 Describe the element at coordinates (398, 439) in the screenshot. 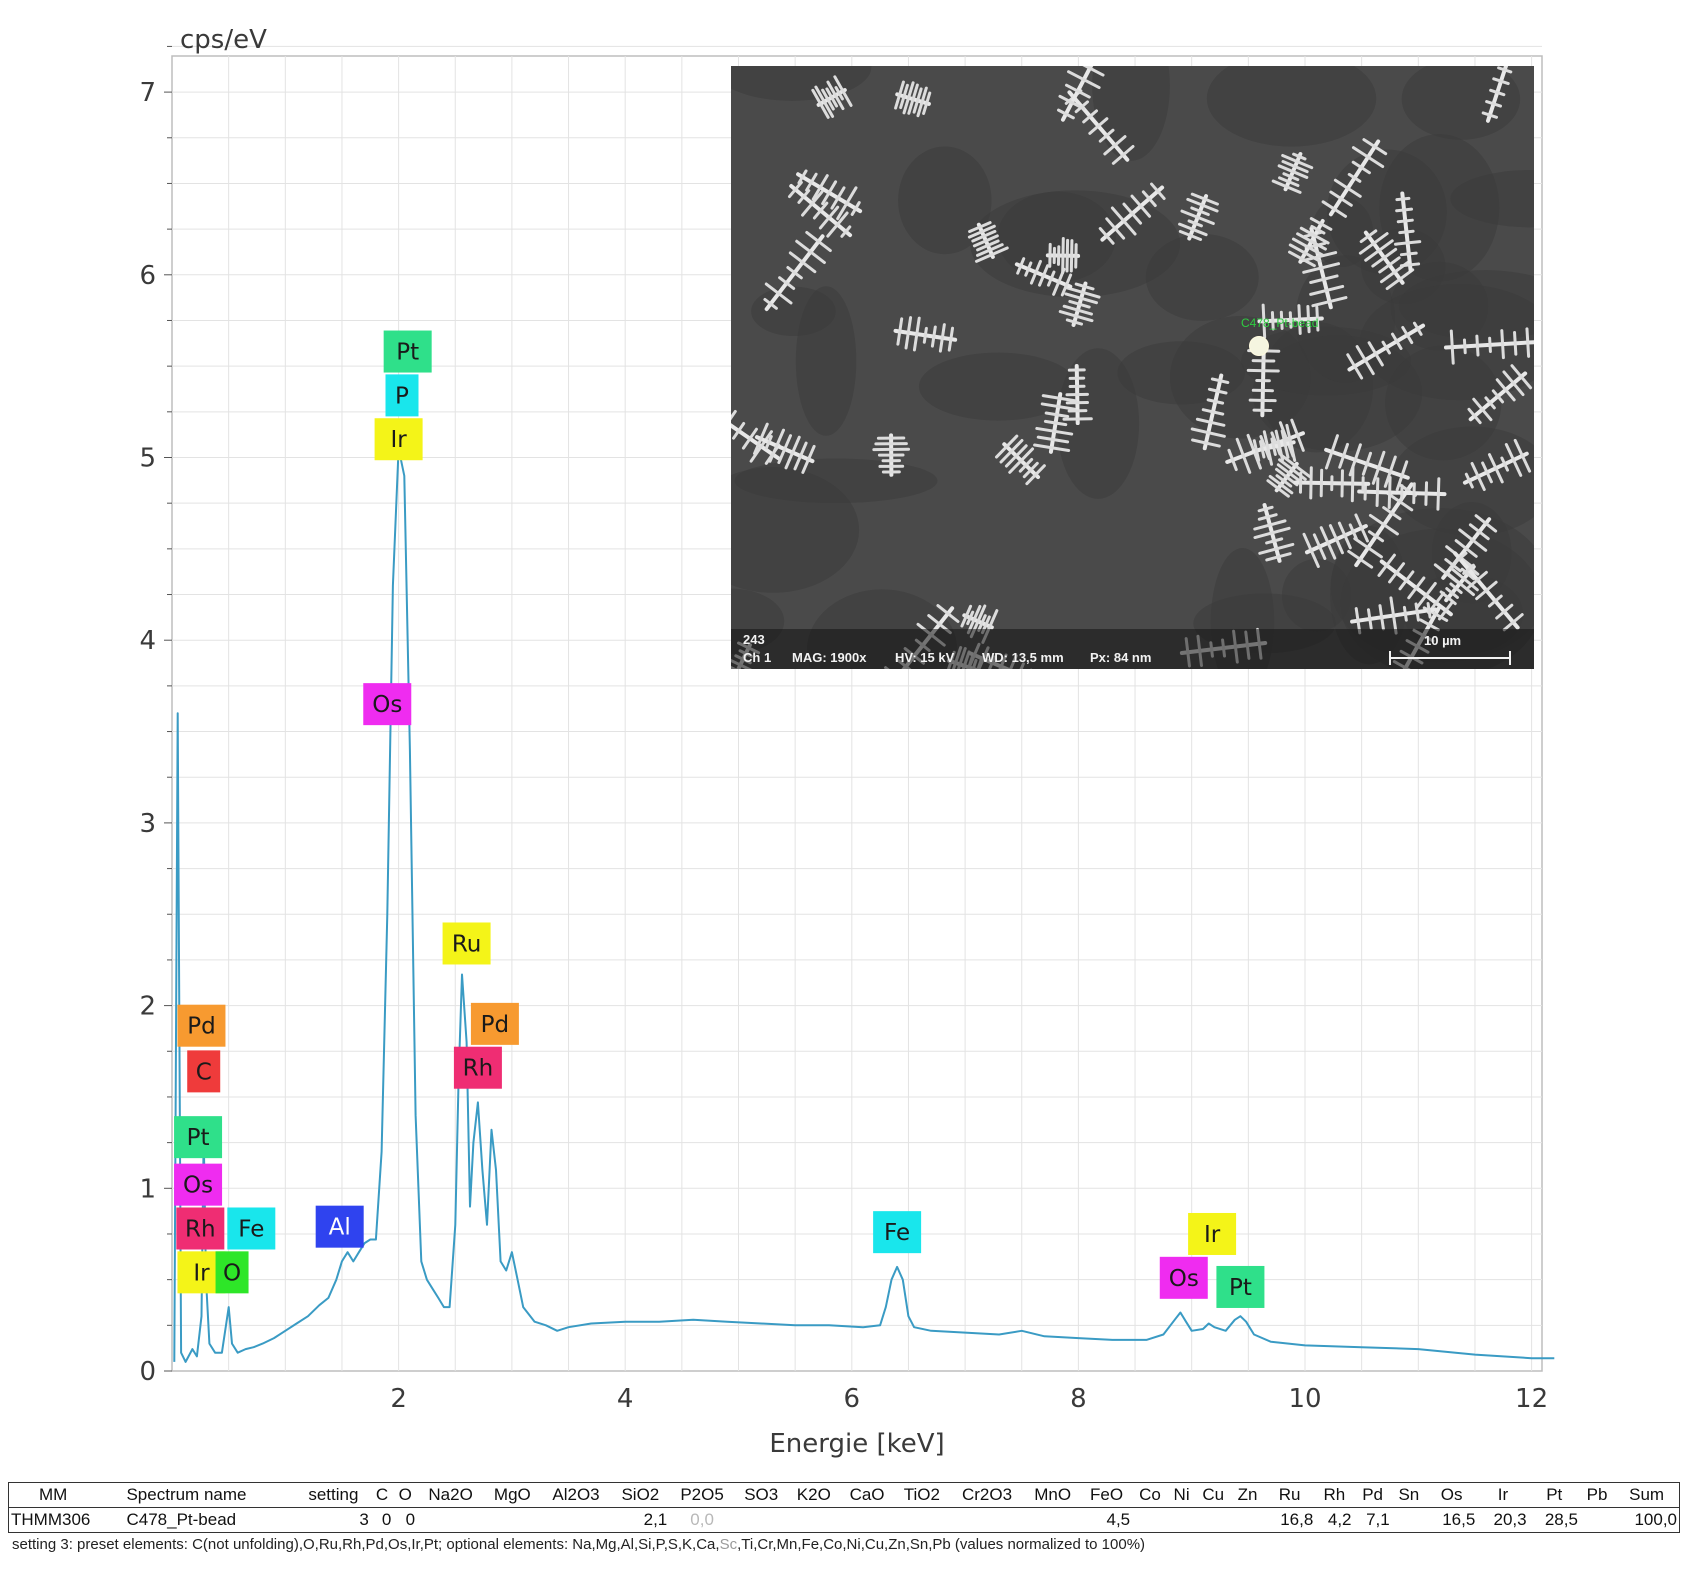

I see `peak-label-ir: Ir` at that location.